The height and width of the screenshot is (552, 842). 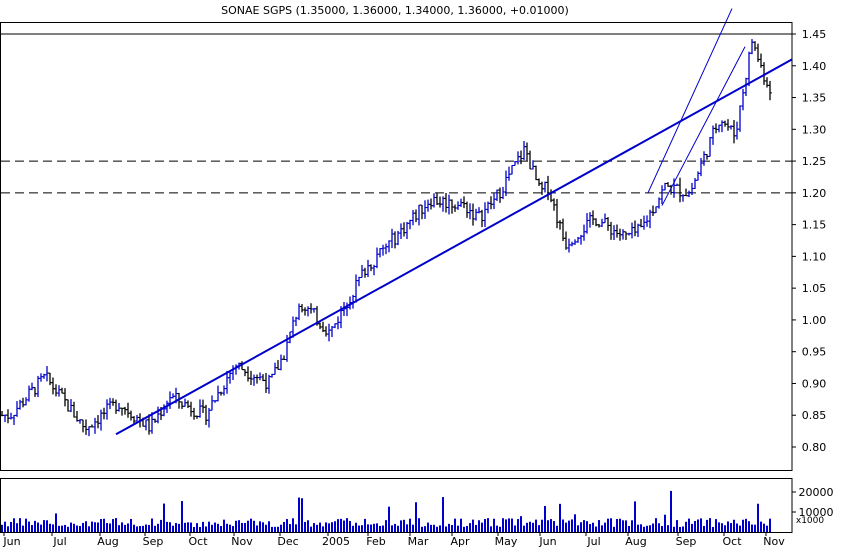 I want to click on price-tick-label: 1.25, so click(x=814, y=161).